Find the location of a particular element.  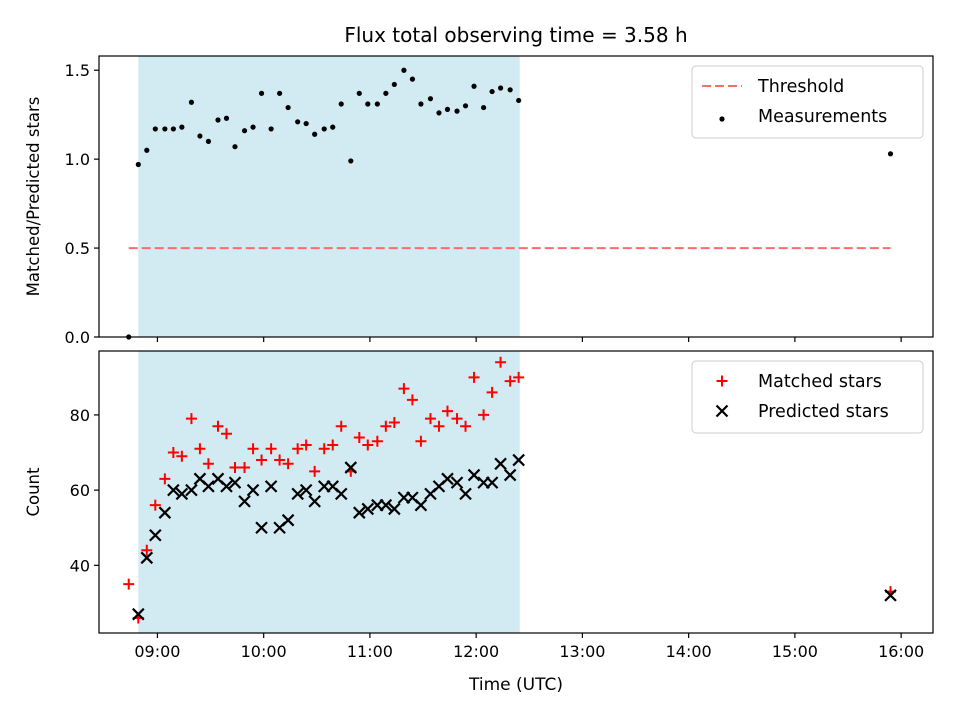

x-axis-label: Time (UTC) is located at coordinates (515, 685).